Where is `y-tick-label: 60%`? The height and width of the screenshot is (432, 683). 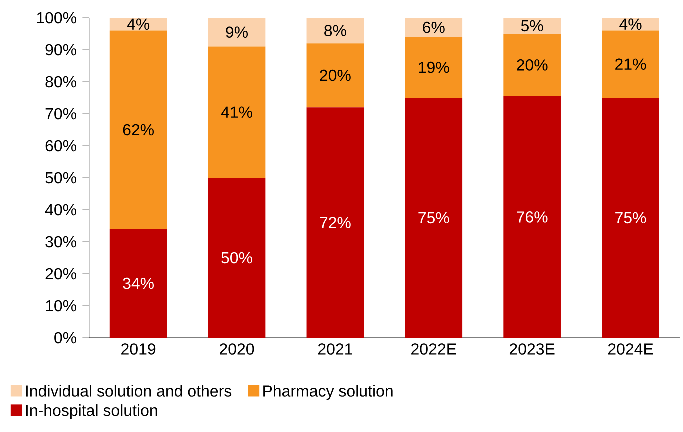 y-tick-label: 60% is located at coordinates (61, 146).